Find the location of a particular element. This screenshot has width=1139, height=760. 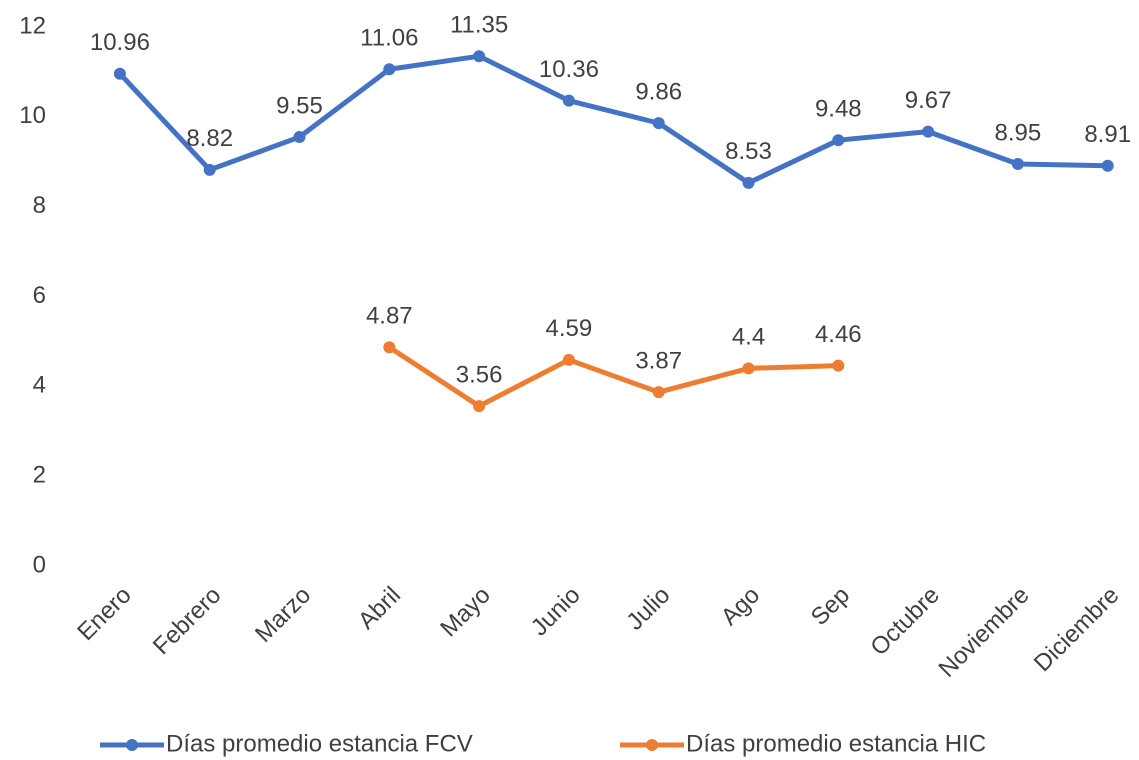

data-label: 4.4 is located at coordinates (748, 337).